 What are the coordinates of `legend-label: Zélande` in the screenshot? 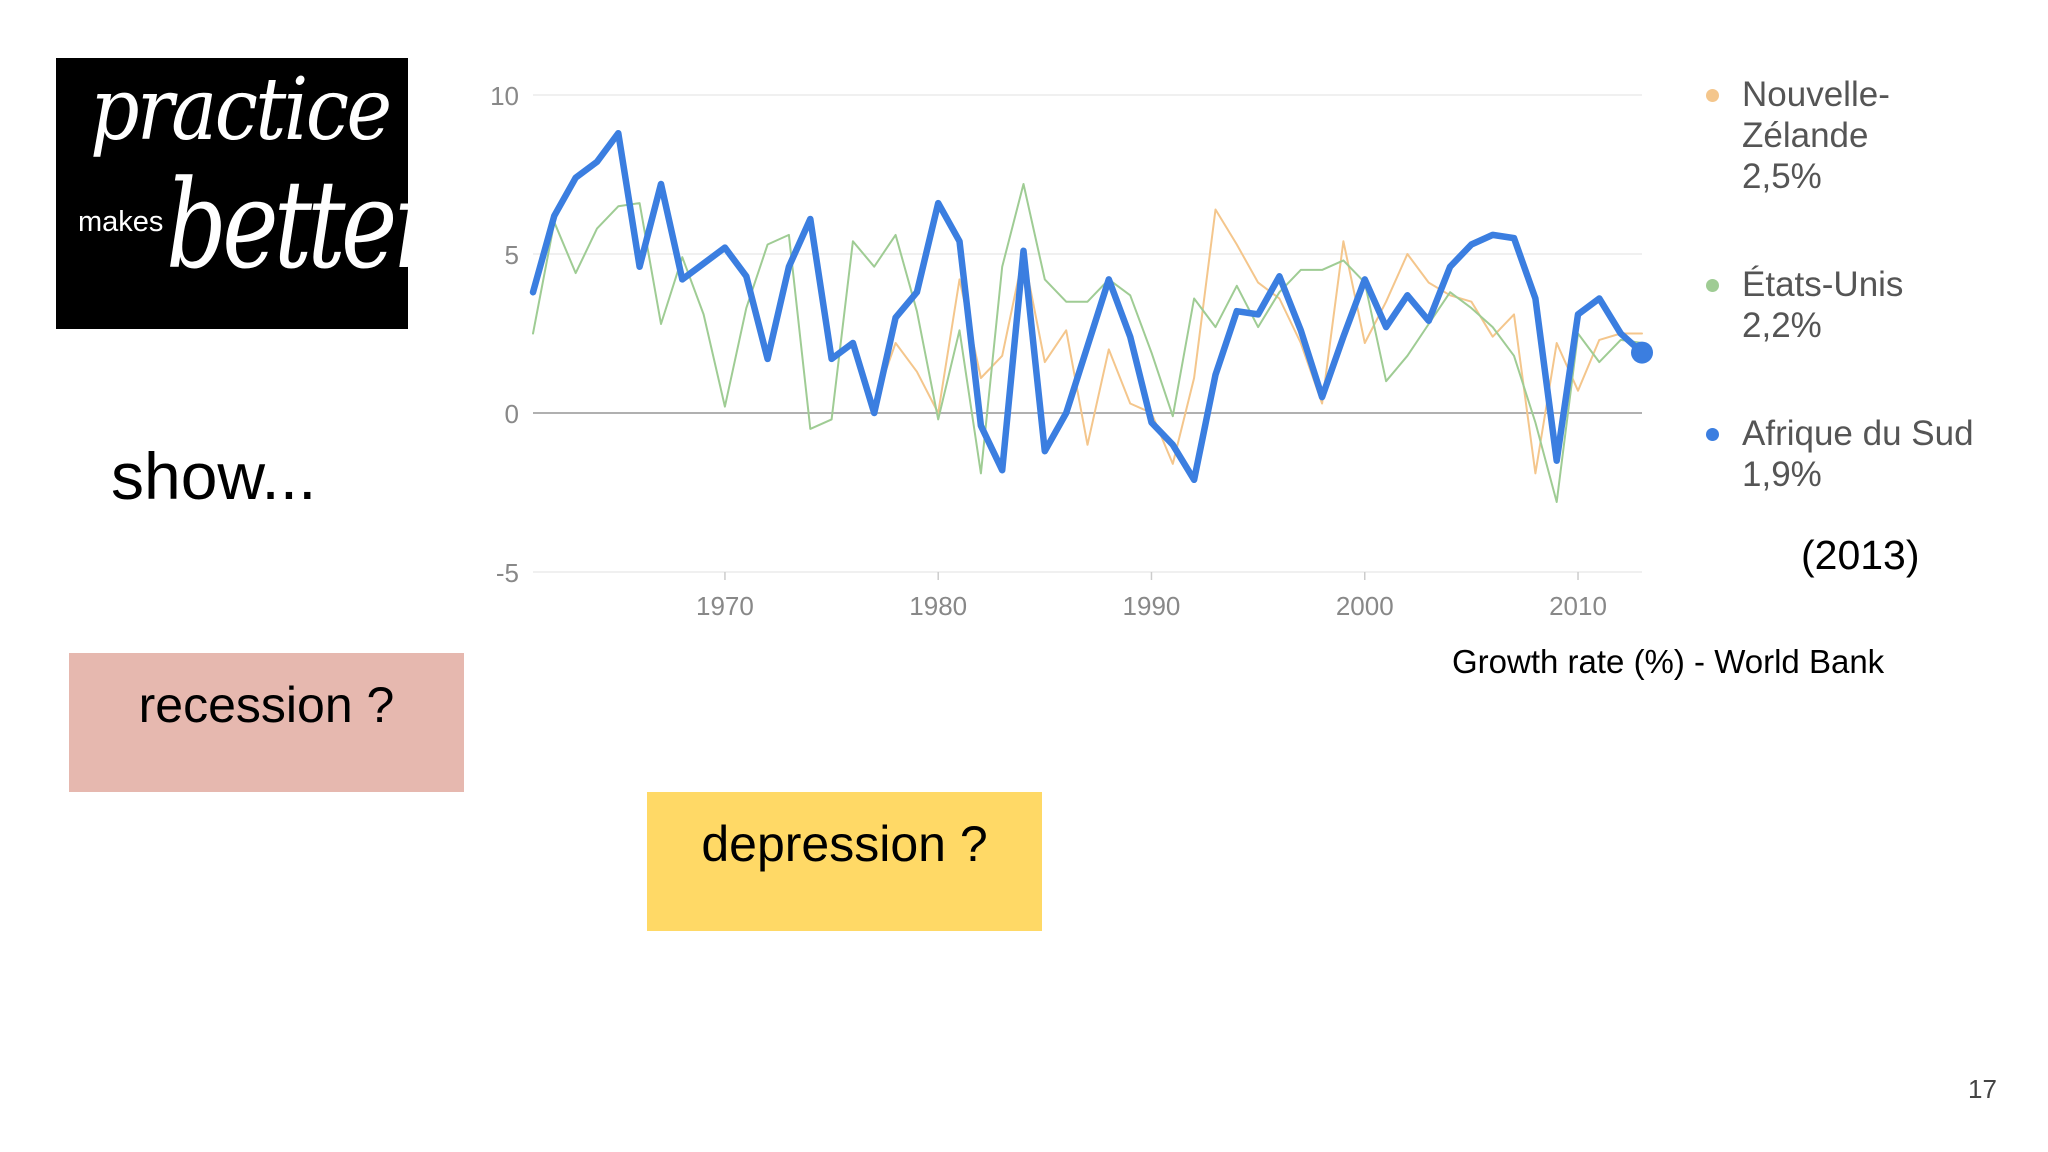 It's located at (1805, 135).